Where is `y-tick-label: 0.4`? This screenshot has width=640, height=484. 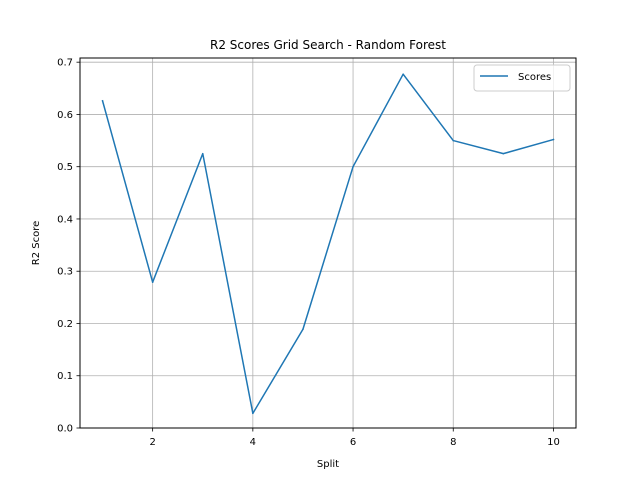
y-tick-label: 0.4 is located at coordinates (65, 219).